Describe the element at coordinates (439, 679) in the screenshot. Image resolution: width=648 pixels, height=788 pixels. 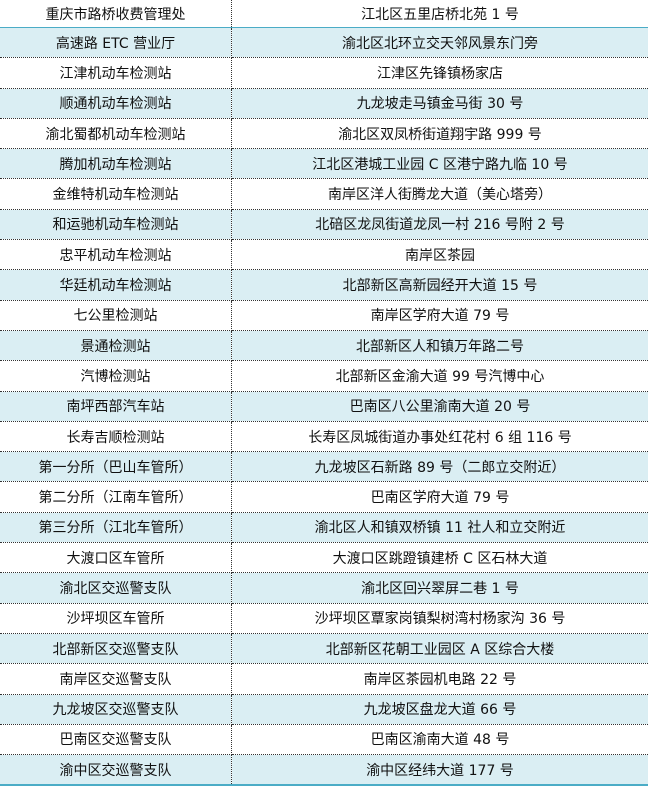
I see `address-cell: 南岸区茶园机电路 22 号` at that location.